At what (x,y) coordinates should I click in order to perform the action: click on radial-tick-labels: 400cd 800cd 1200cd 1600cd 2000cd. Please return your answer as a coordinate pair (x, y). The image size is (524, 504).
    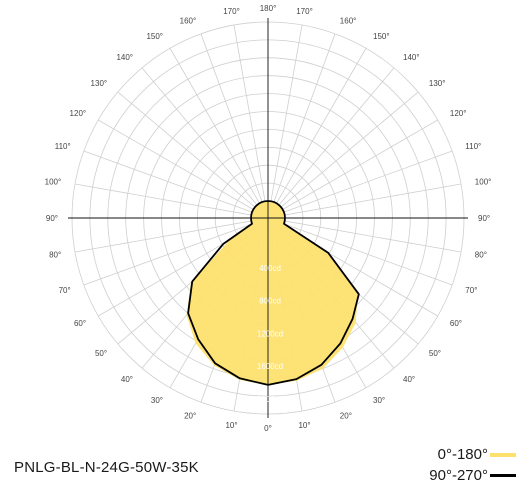
    Looking at the image, I should click on (270, 334).